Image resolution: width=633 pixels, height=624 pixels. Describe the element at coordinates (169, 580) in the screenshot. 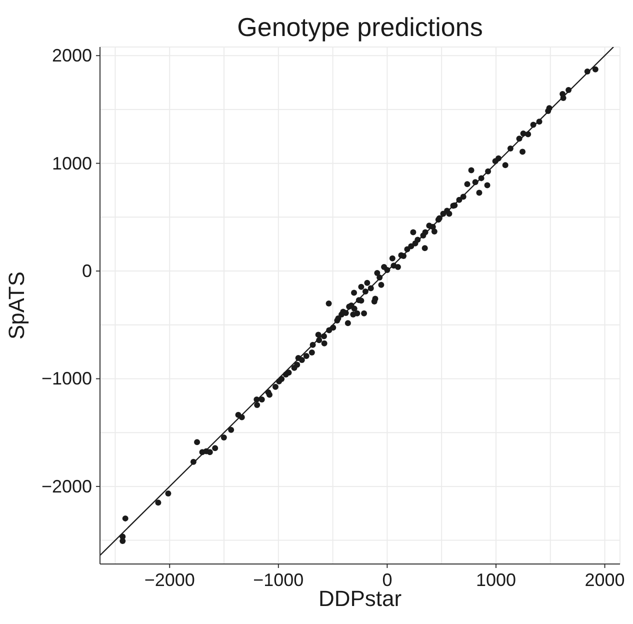

I see `x-tick-label: −2000` at that location.